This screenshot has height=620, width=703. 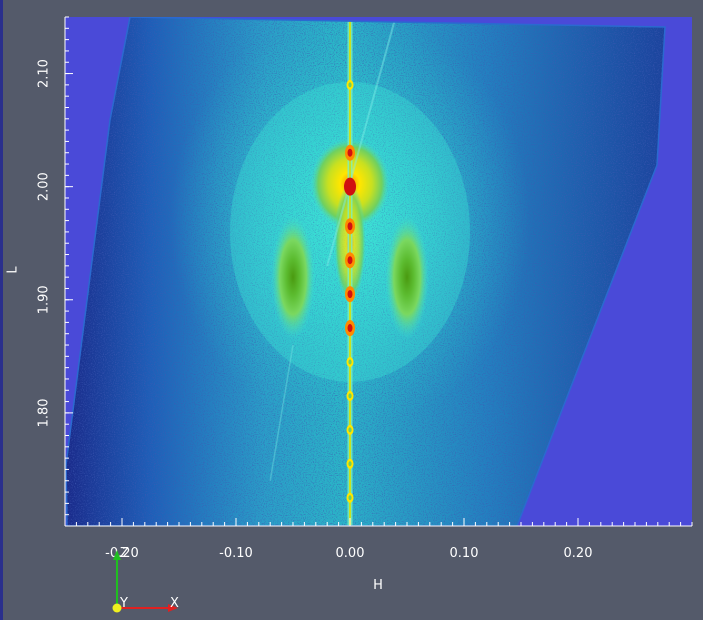 What do you see at coordinates (578, 553) in the screenshot?
I see `x-tick-label: 0.20` at bounding box center [578, 553].